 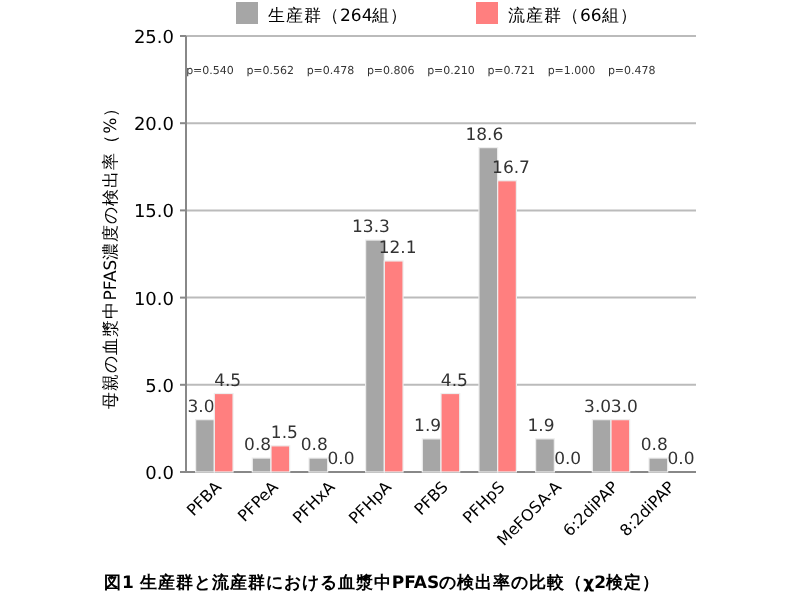 I want to click on data-label: 12.1, so click(x=397, y=248).